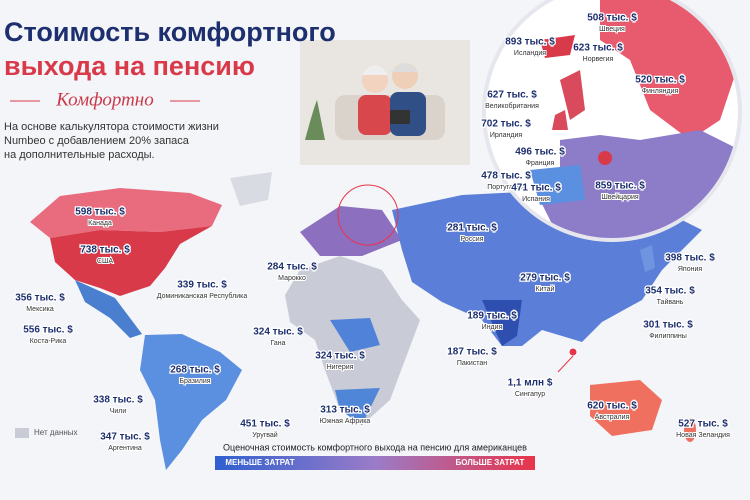  Describe the element at coordinates (104, 99) in the screenshot. I see `subtitle: Комфортно` at that location.